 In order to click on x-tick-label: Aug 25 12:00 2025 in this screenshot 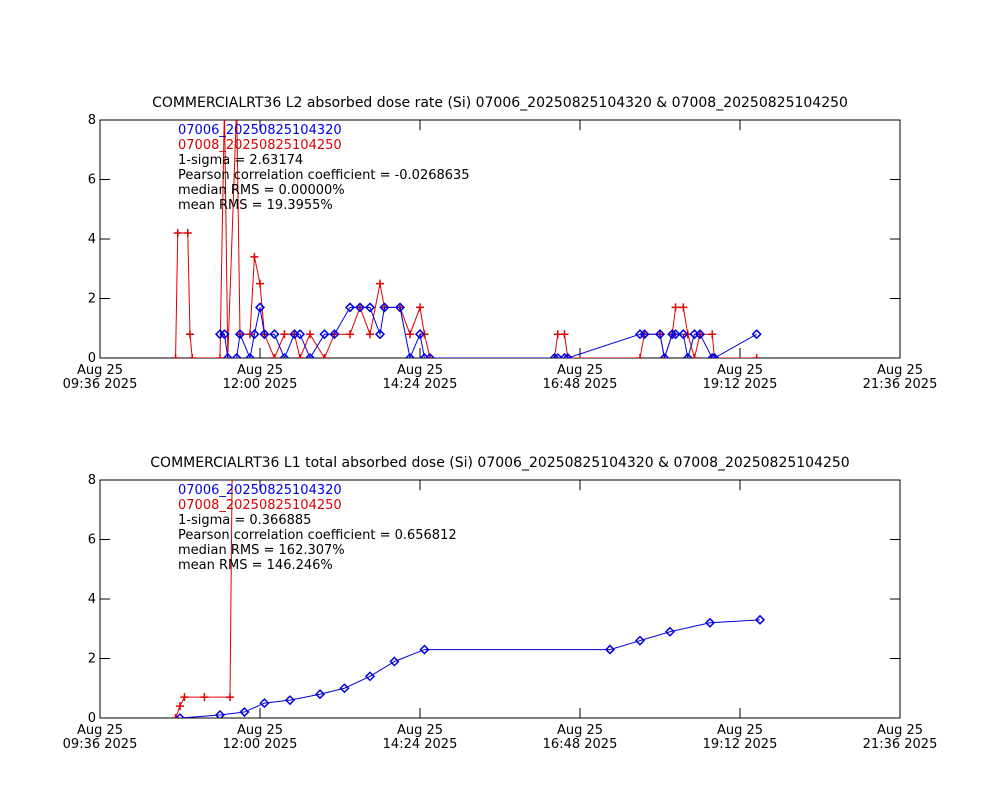, I will do `click(260, 737)`.